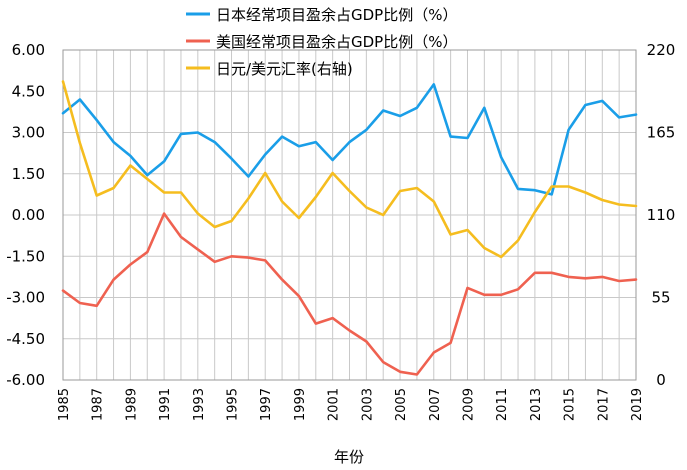  What do you see at coordinates (661, 133) in the screenshot?
I see `right-tick-label: 165` at bounding box center [661, 133].